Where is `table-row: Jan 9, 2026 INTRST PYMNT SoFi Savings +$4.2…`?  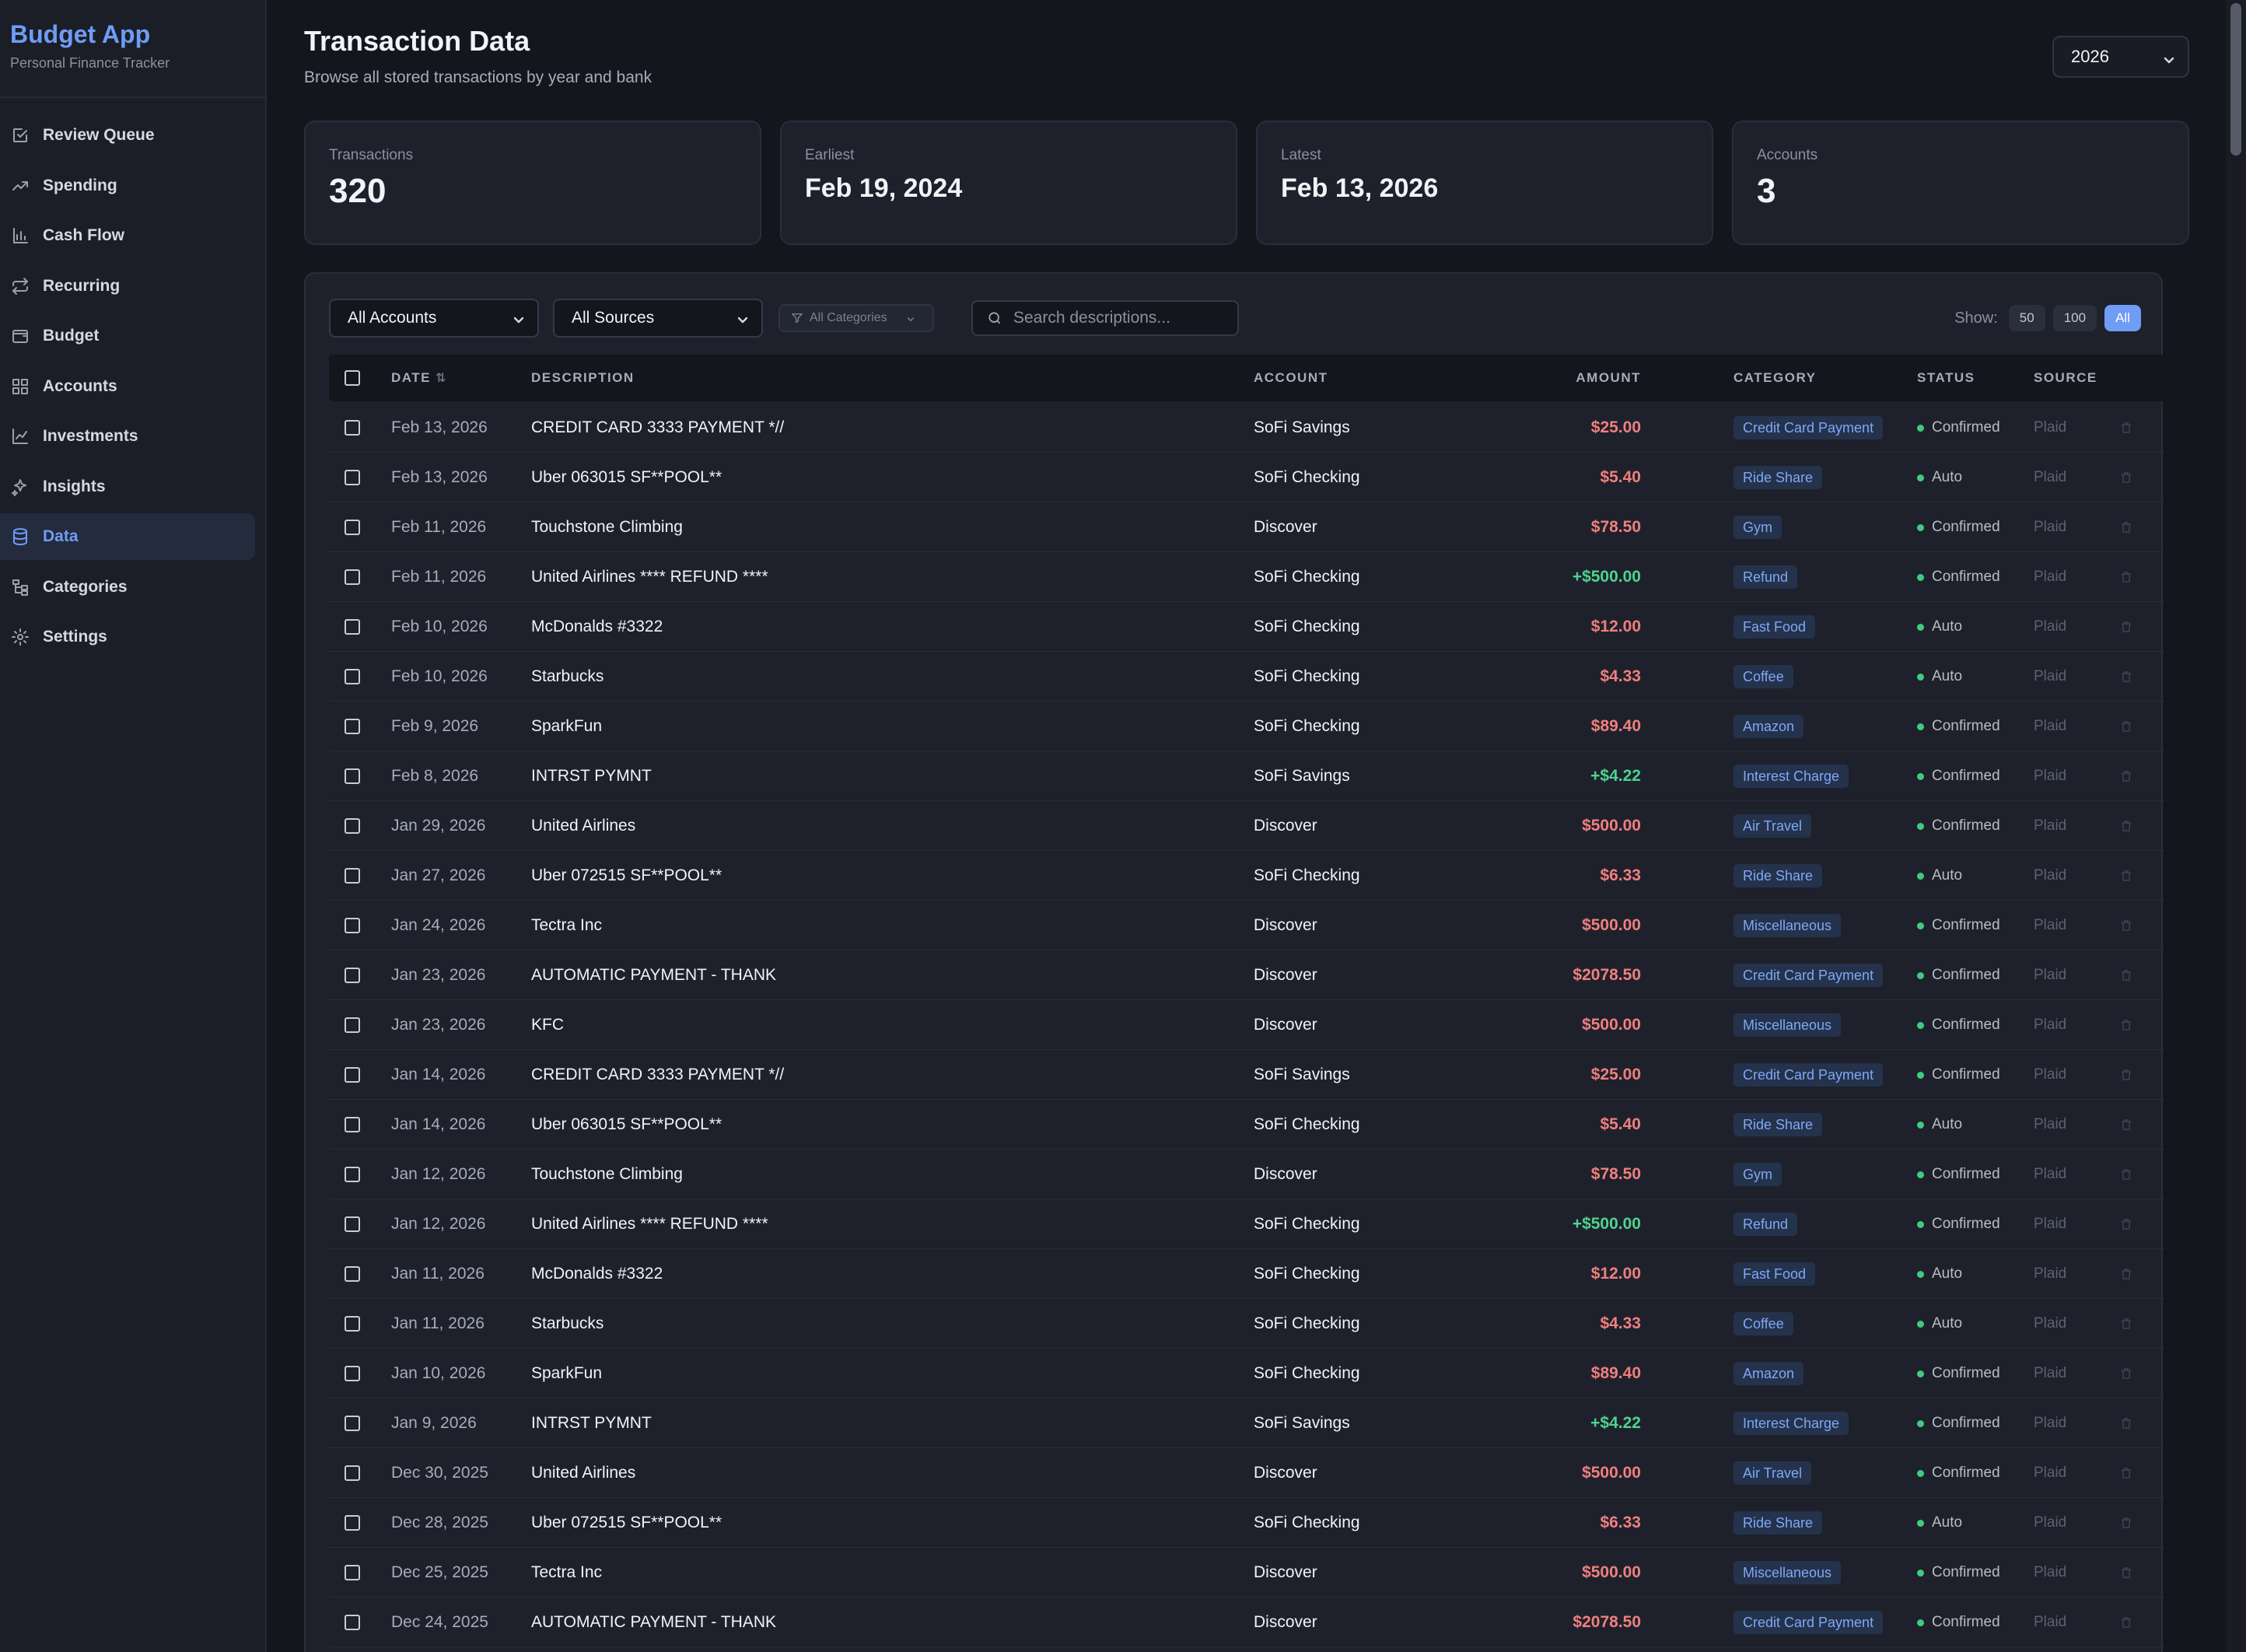
table-row: Jan 9, 2026 INTRST PYMNT SoFi Savings +$4.2… is located at coordinates (1246, 1423).